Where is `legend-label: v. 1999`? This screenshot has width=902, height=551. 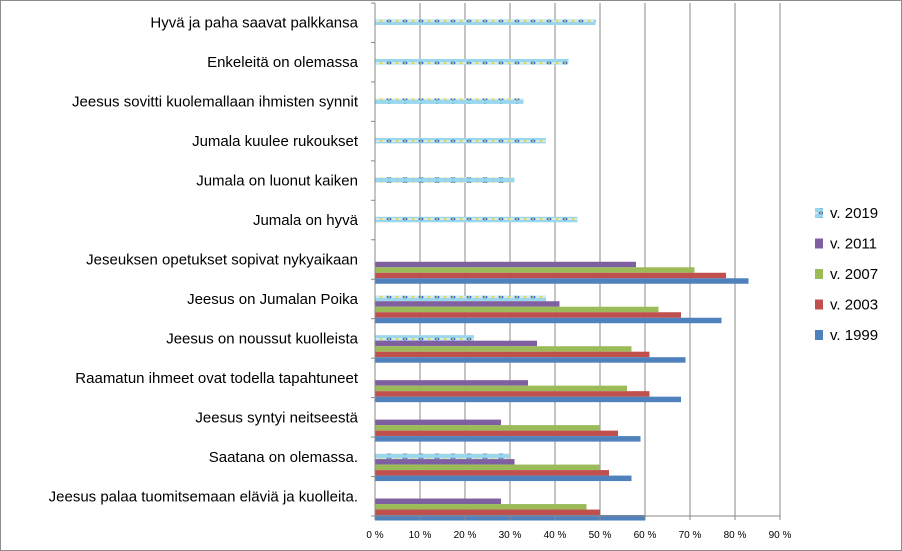 legend-label: v. 1999 is located at coordinates (854, 335).